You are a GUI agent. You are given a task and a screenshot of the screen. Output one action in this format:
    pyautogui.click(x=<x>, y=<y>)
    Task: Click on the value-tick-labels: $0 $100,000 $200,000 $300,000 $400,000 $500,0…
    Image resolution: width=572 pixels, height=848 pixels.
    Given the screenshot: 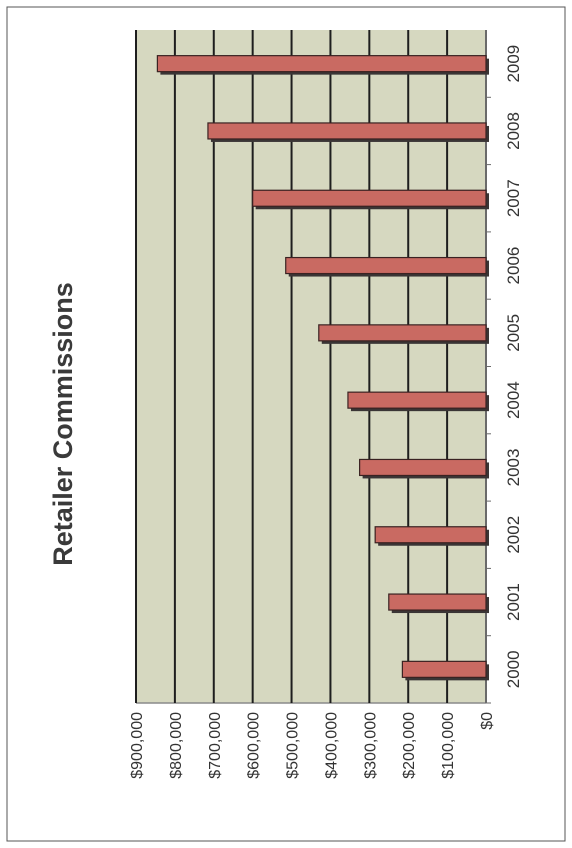 What is the action you would take?
    pyautogui.click(x=312, y=745)
    